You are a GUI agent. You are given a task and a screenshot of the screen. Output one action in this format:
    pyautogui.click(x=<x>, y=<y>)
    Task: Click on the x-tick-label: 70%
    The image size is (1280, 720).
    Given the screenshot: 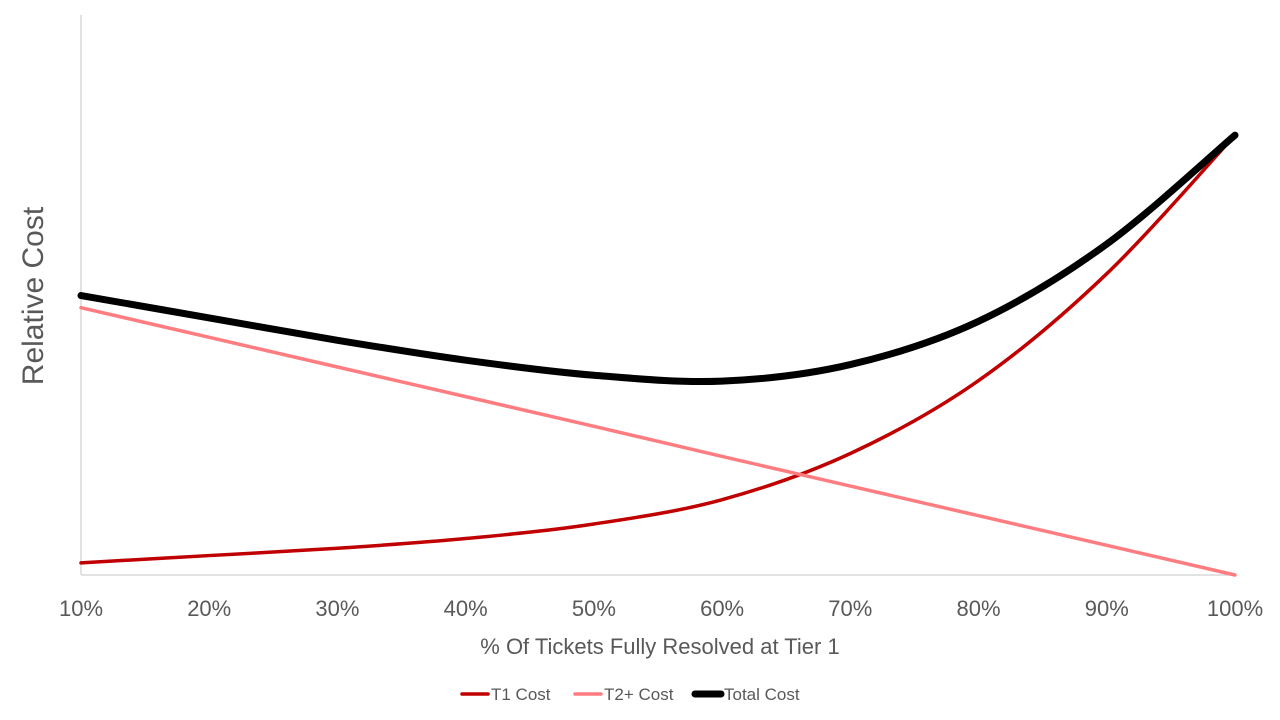 What is the action you would take?
    pyautogui.click(x=850, y=608)
    